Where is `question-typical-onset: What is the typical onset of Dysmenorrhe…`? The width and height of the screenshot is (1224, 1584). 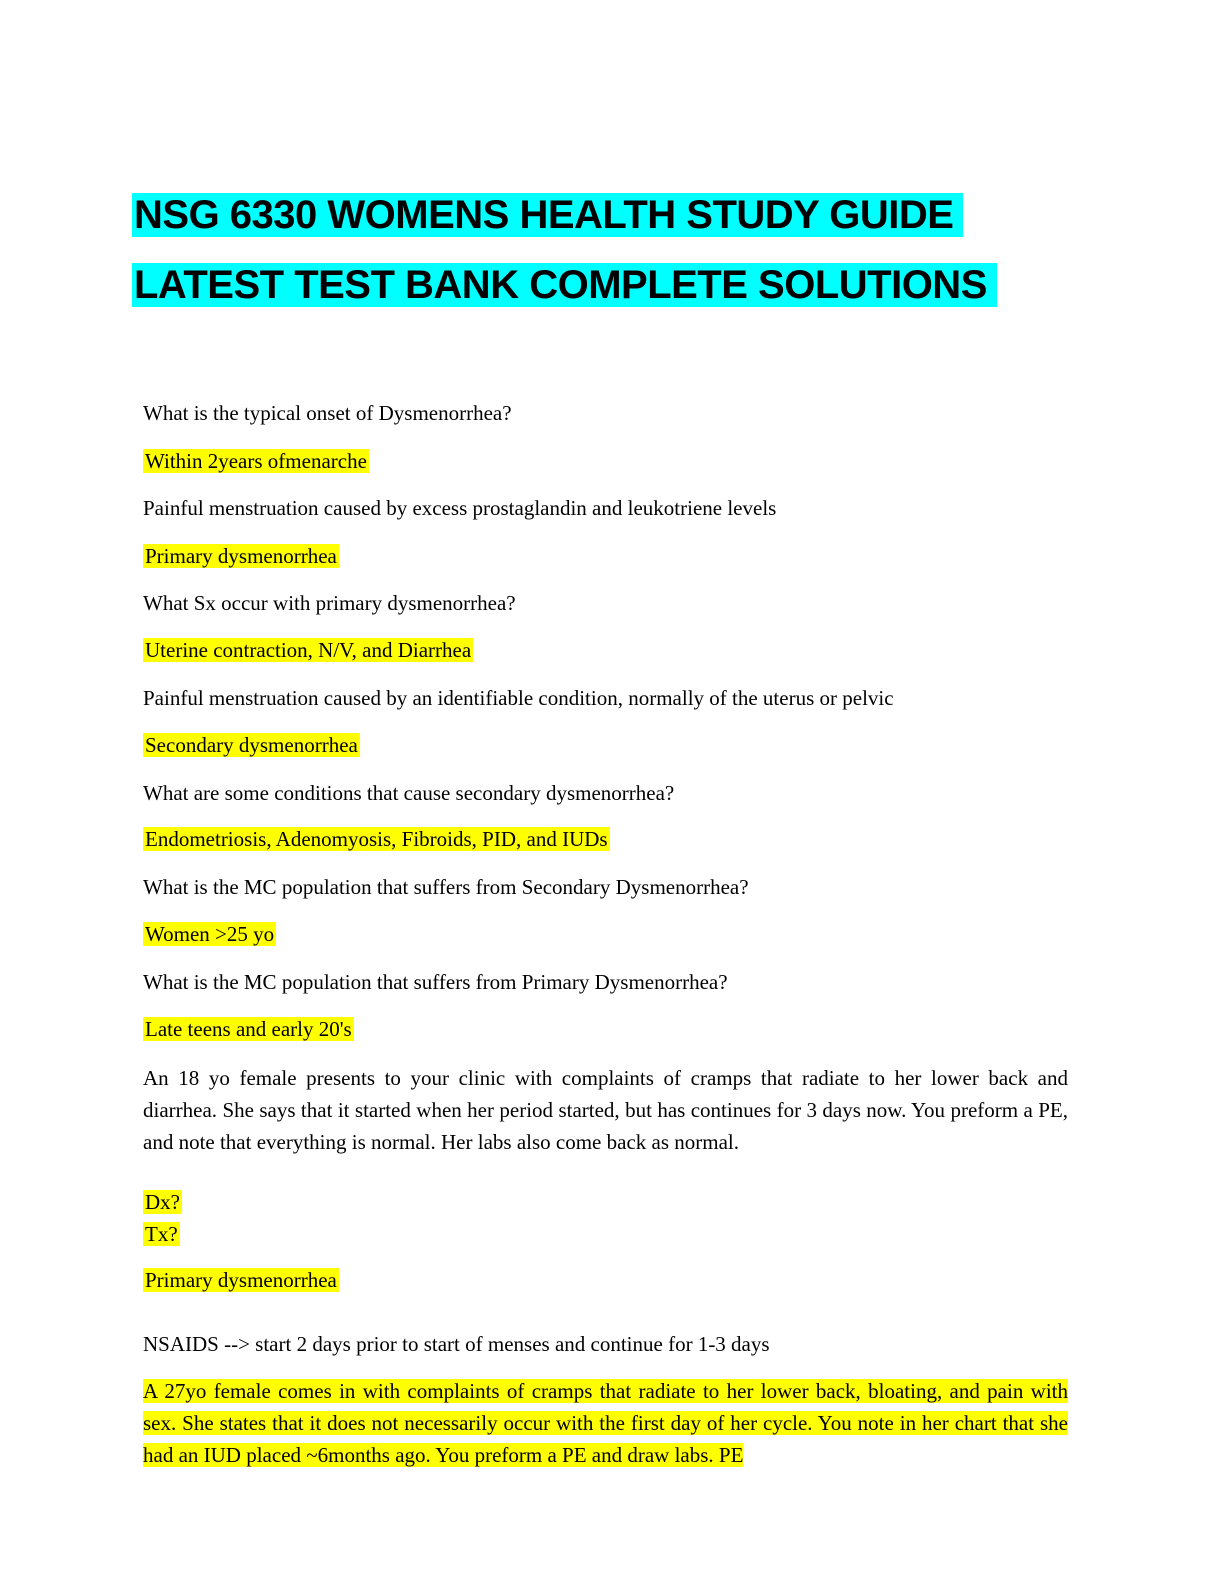
question-typical-onset: What is the typical onset of Dysmenorrhe… is located at coordinates (327, 413).